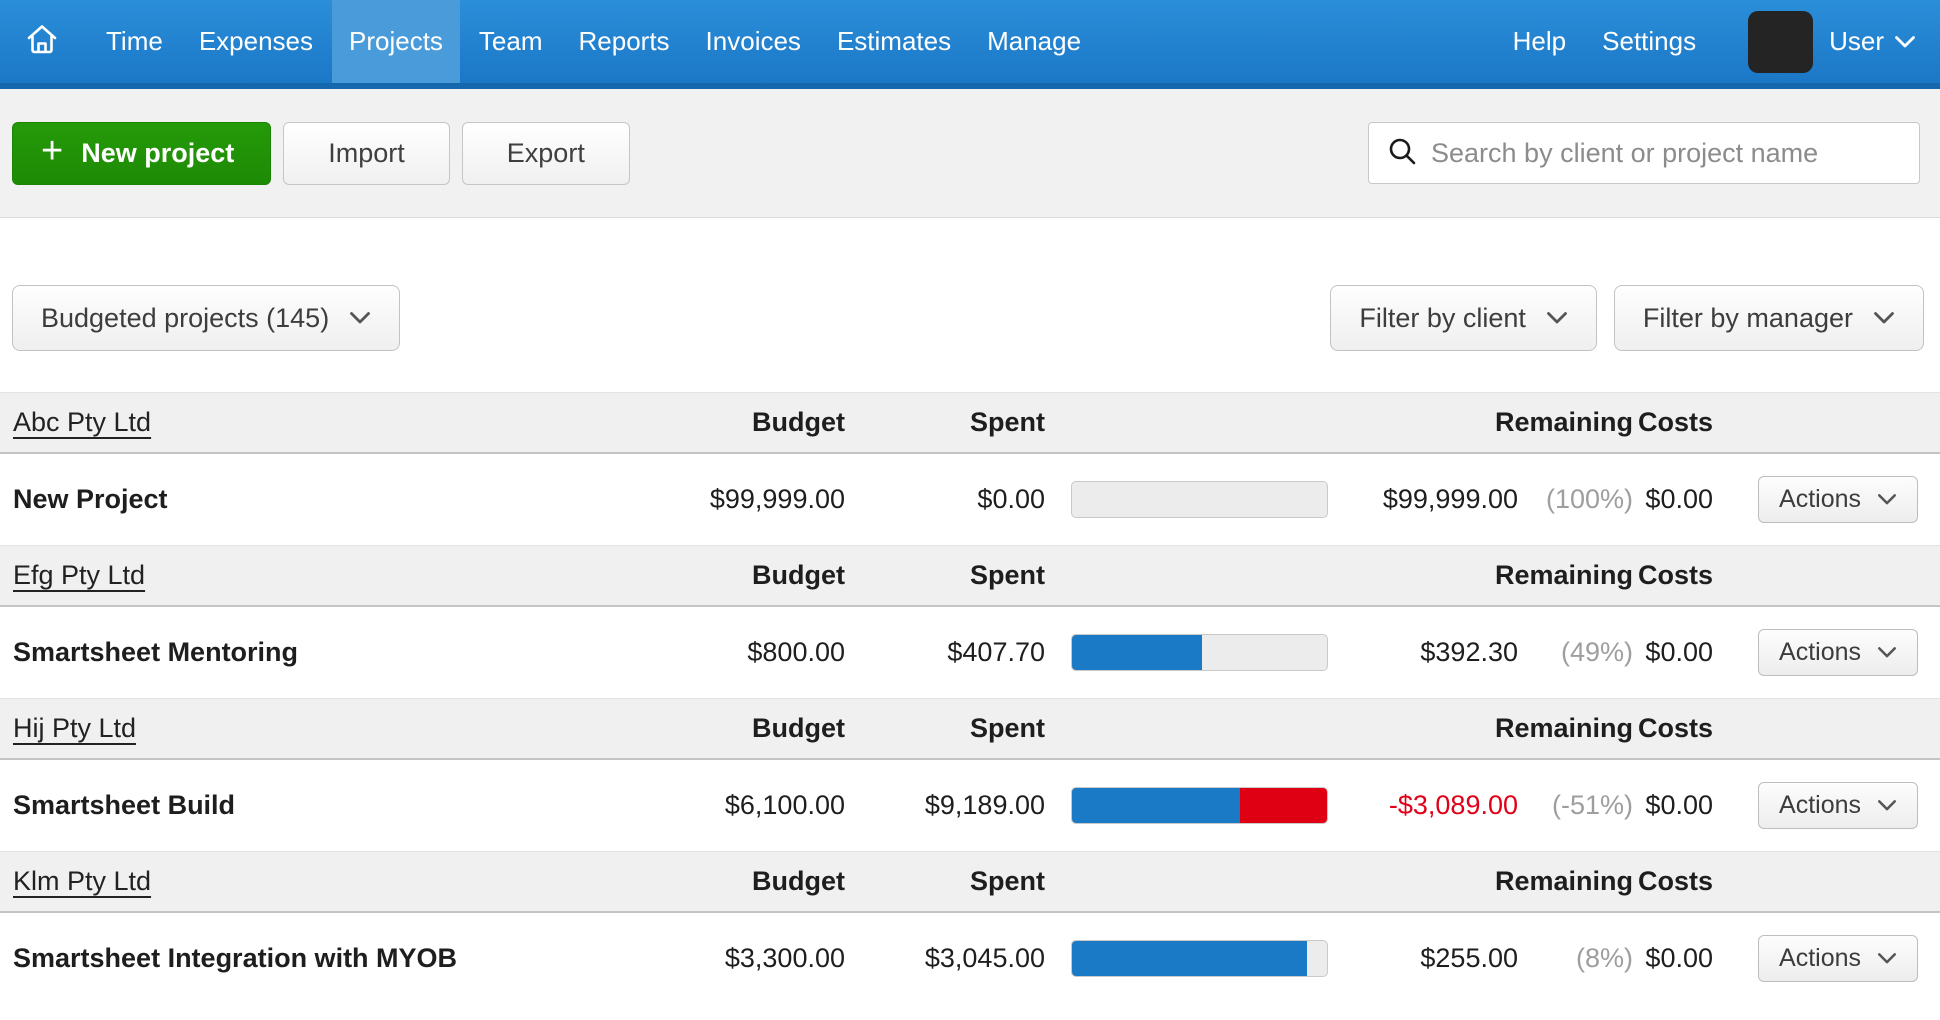  What do you see at coordinates (784, 805) in the screenshot?
I see `budget-value: $6,100.00` at bounding box center [784, 805].